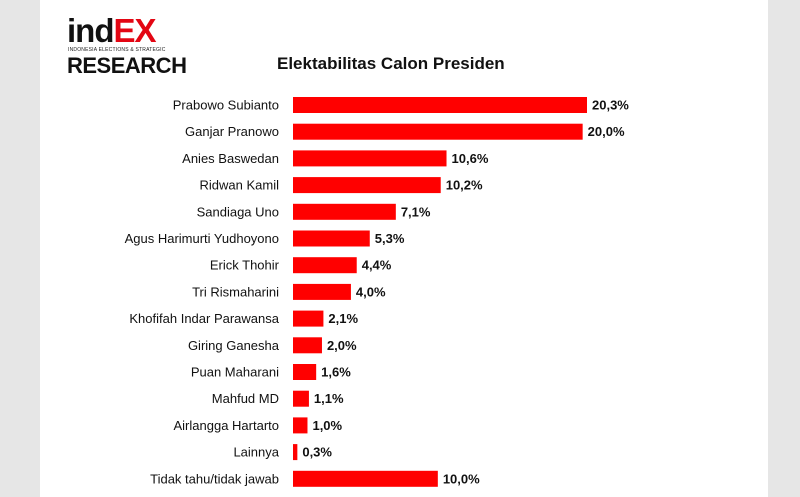  Describe the element at coordinates (416, 211) in the screenshot. I see `data-label: 7,1%` at that location.